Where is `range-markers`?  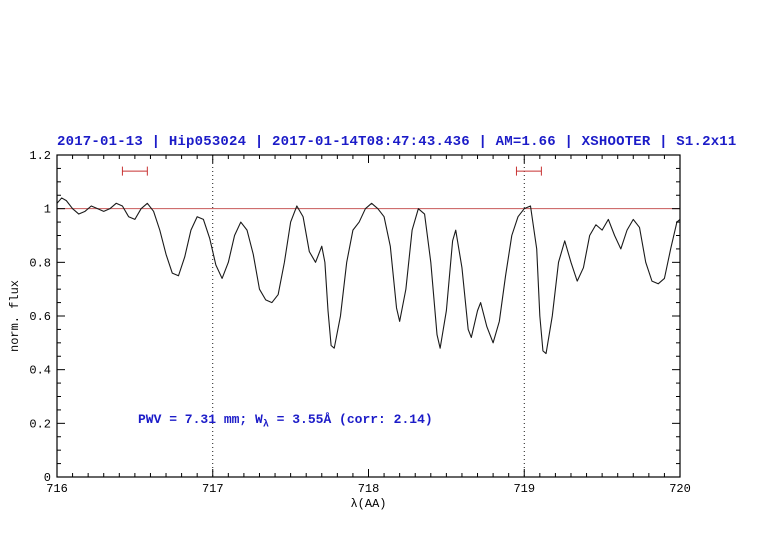
range-markers is located at coordinates (331, 171).